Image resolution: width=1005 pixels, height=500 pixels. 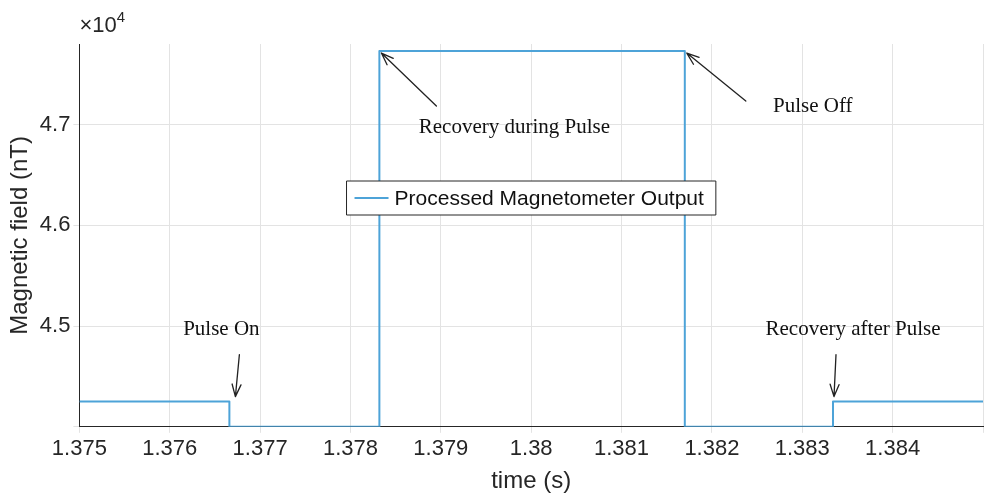 What do you see at coordinates (55, 224) in the screenshot?
I see `y-tick-label: 4.6` at bounding box center [55, 224].